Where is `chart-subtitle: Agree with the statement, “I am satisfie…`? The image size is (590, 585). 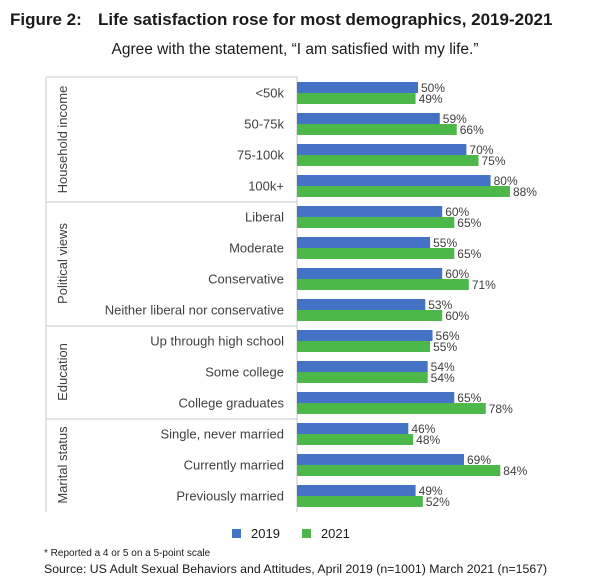
chart-subtitle: Agree with the statement, “I am satisfie… is located at coordinates (295, 49).